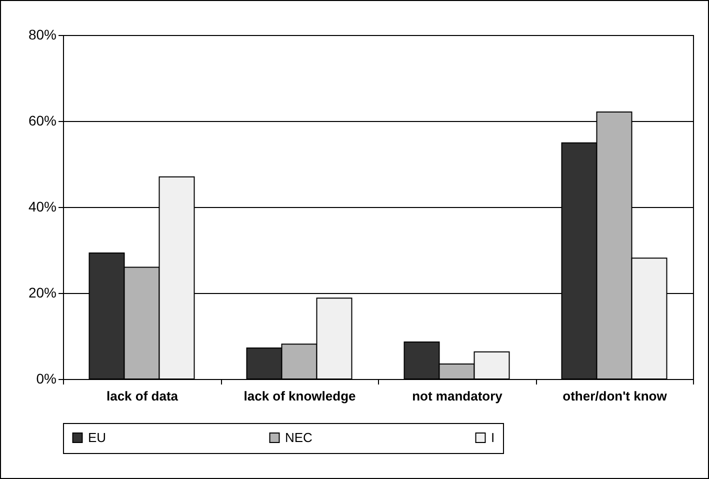 This screenshot has width=709, height=479. Describe the element at coordinates (42, 120) in the screenshot. I see `y-tick-label: 60%` at that location.